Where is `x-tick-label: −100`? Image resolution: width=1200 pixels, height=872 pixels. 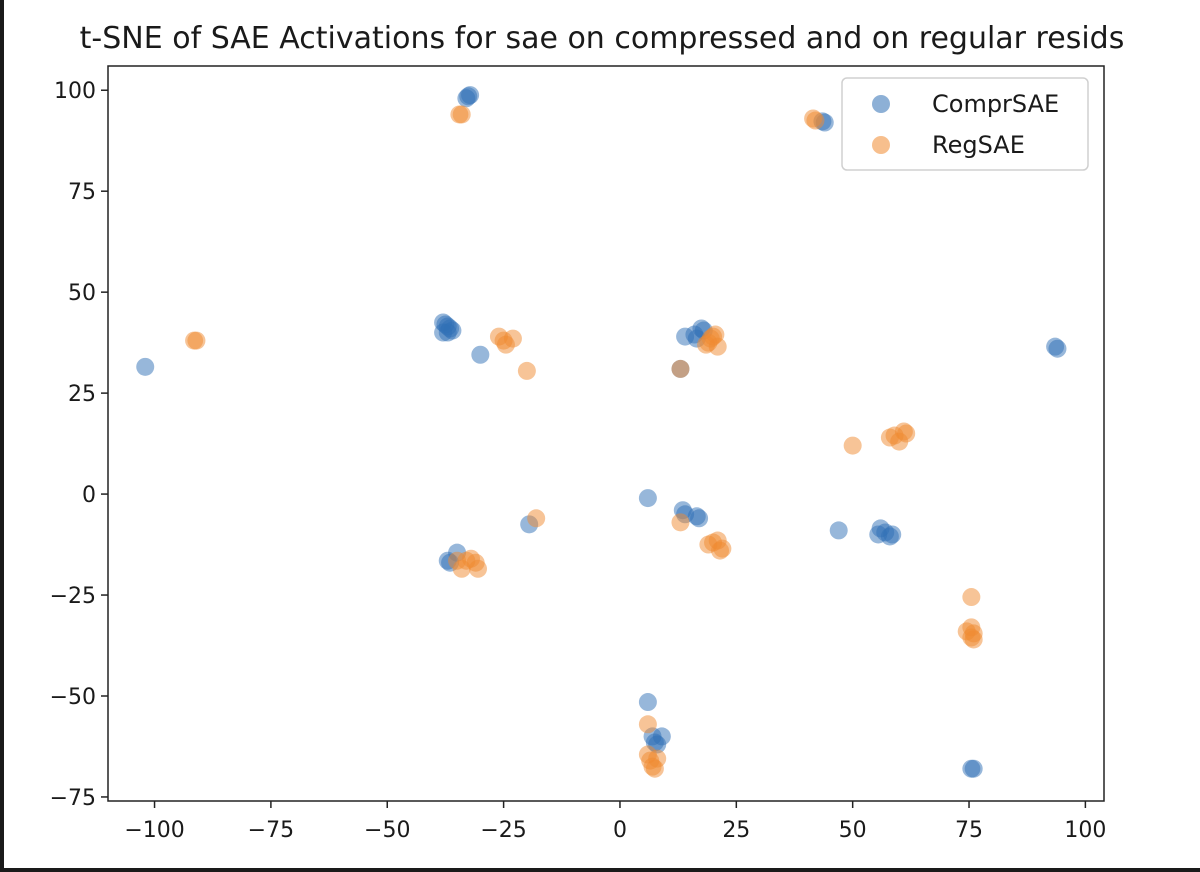 x-tick-label: −100 is located at coordinates (154, 830).